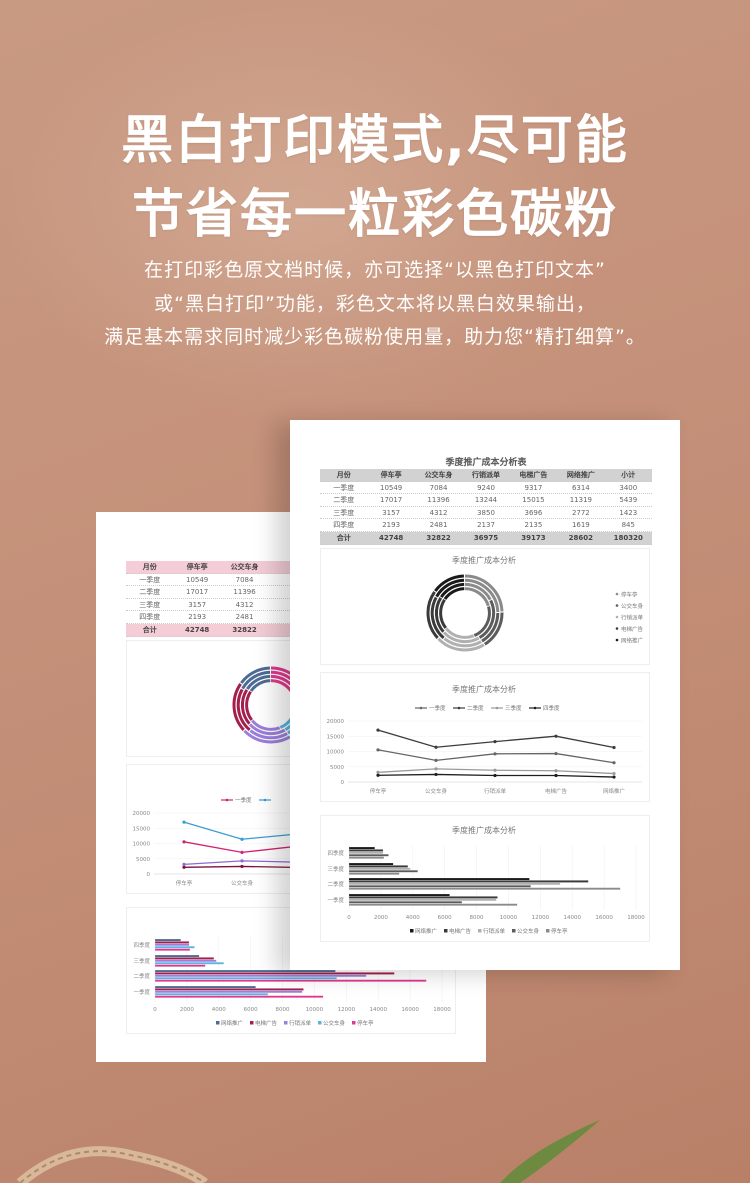 This screenshot has height=1183, width=750. Describe the element at coordinates (580, 512) in the screenshot. I see `table-cell: 2772` at that location.